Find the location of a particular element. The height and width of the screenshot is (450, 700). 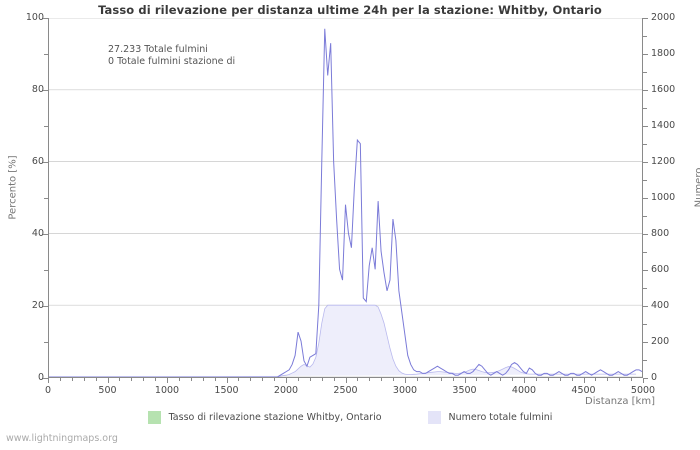

y-axis-right-tick-label: 1400 is located at coordinates (663, 125).